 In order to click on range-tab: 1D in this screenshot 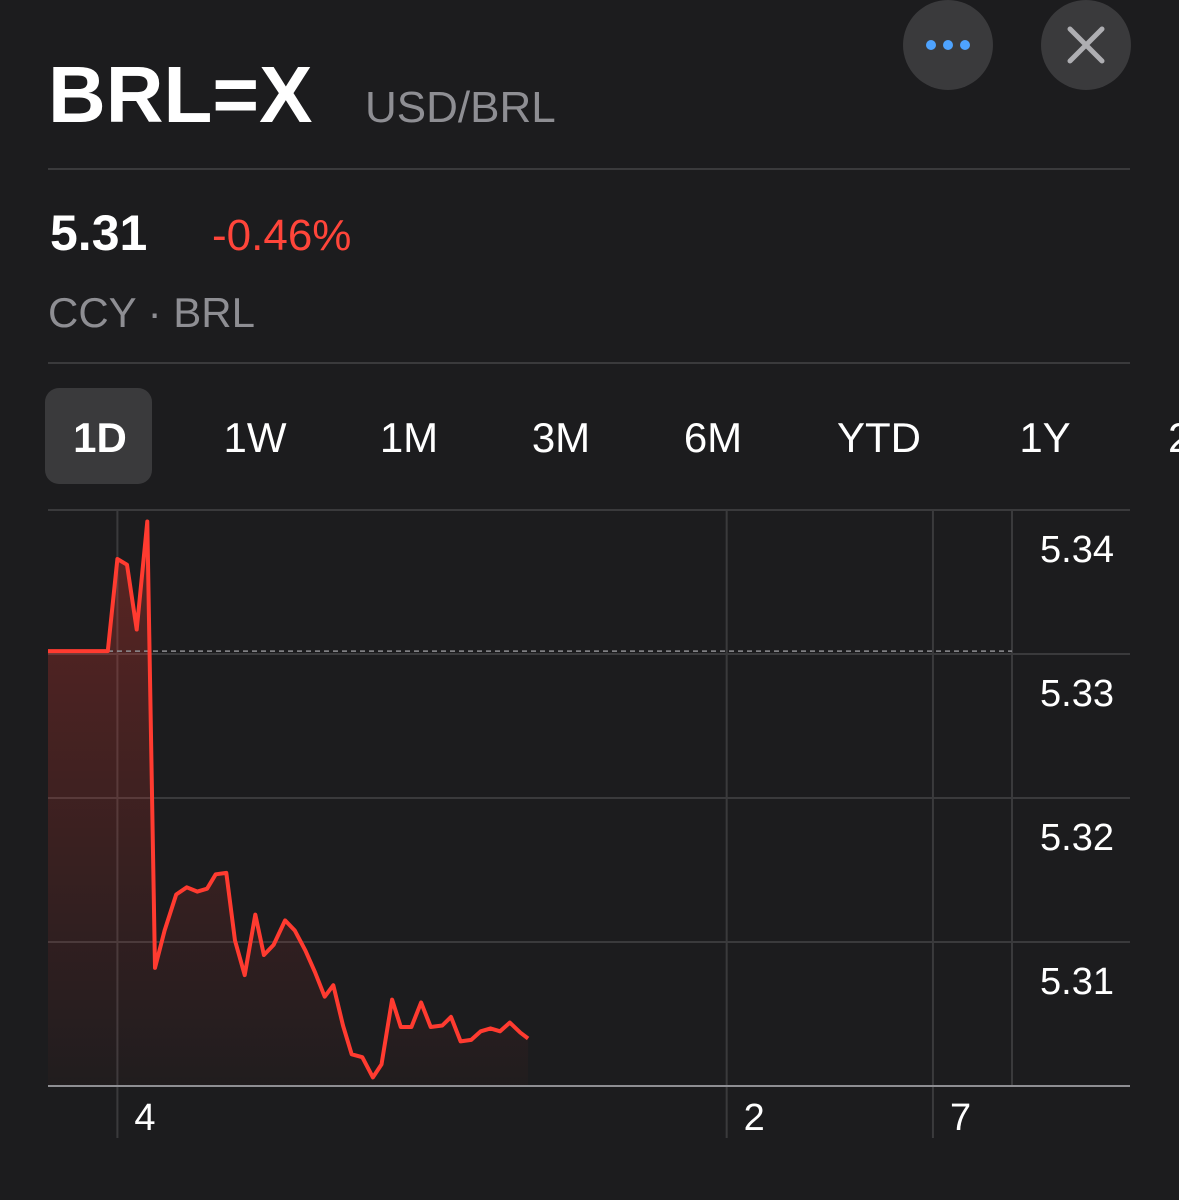, I will do `click(100, 437)`.